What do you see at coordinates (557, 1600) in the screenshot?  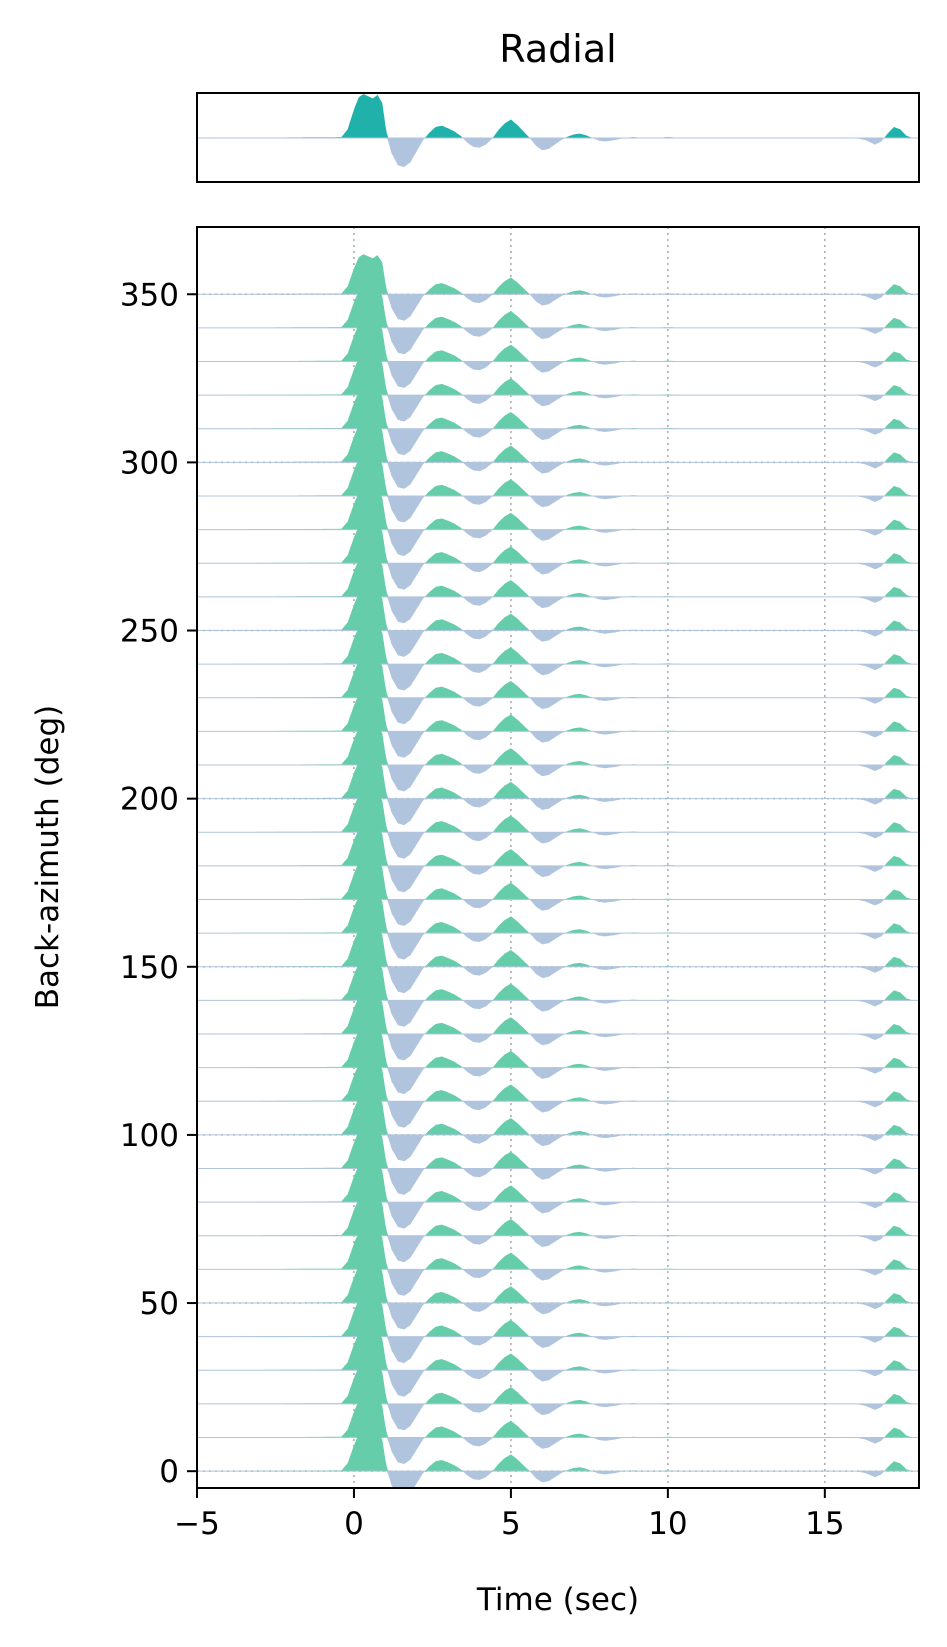 I see `x-axis-label: Time (sec)` at bounding box center [557, 1600].